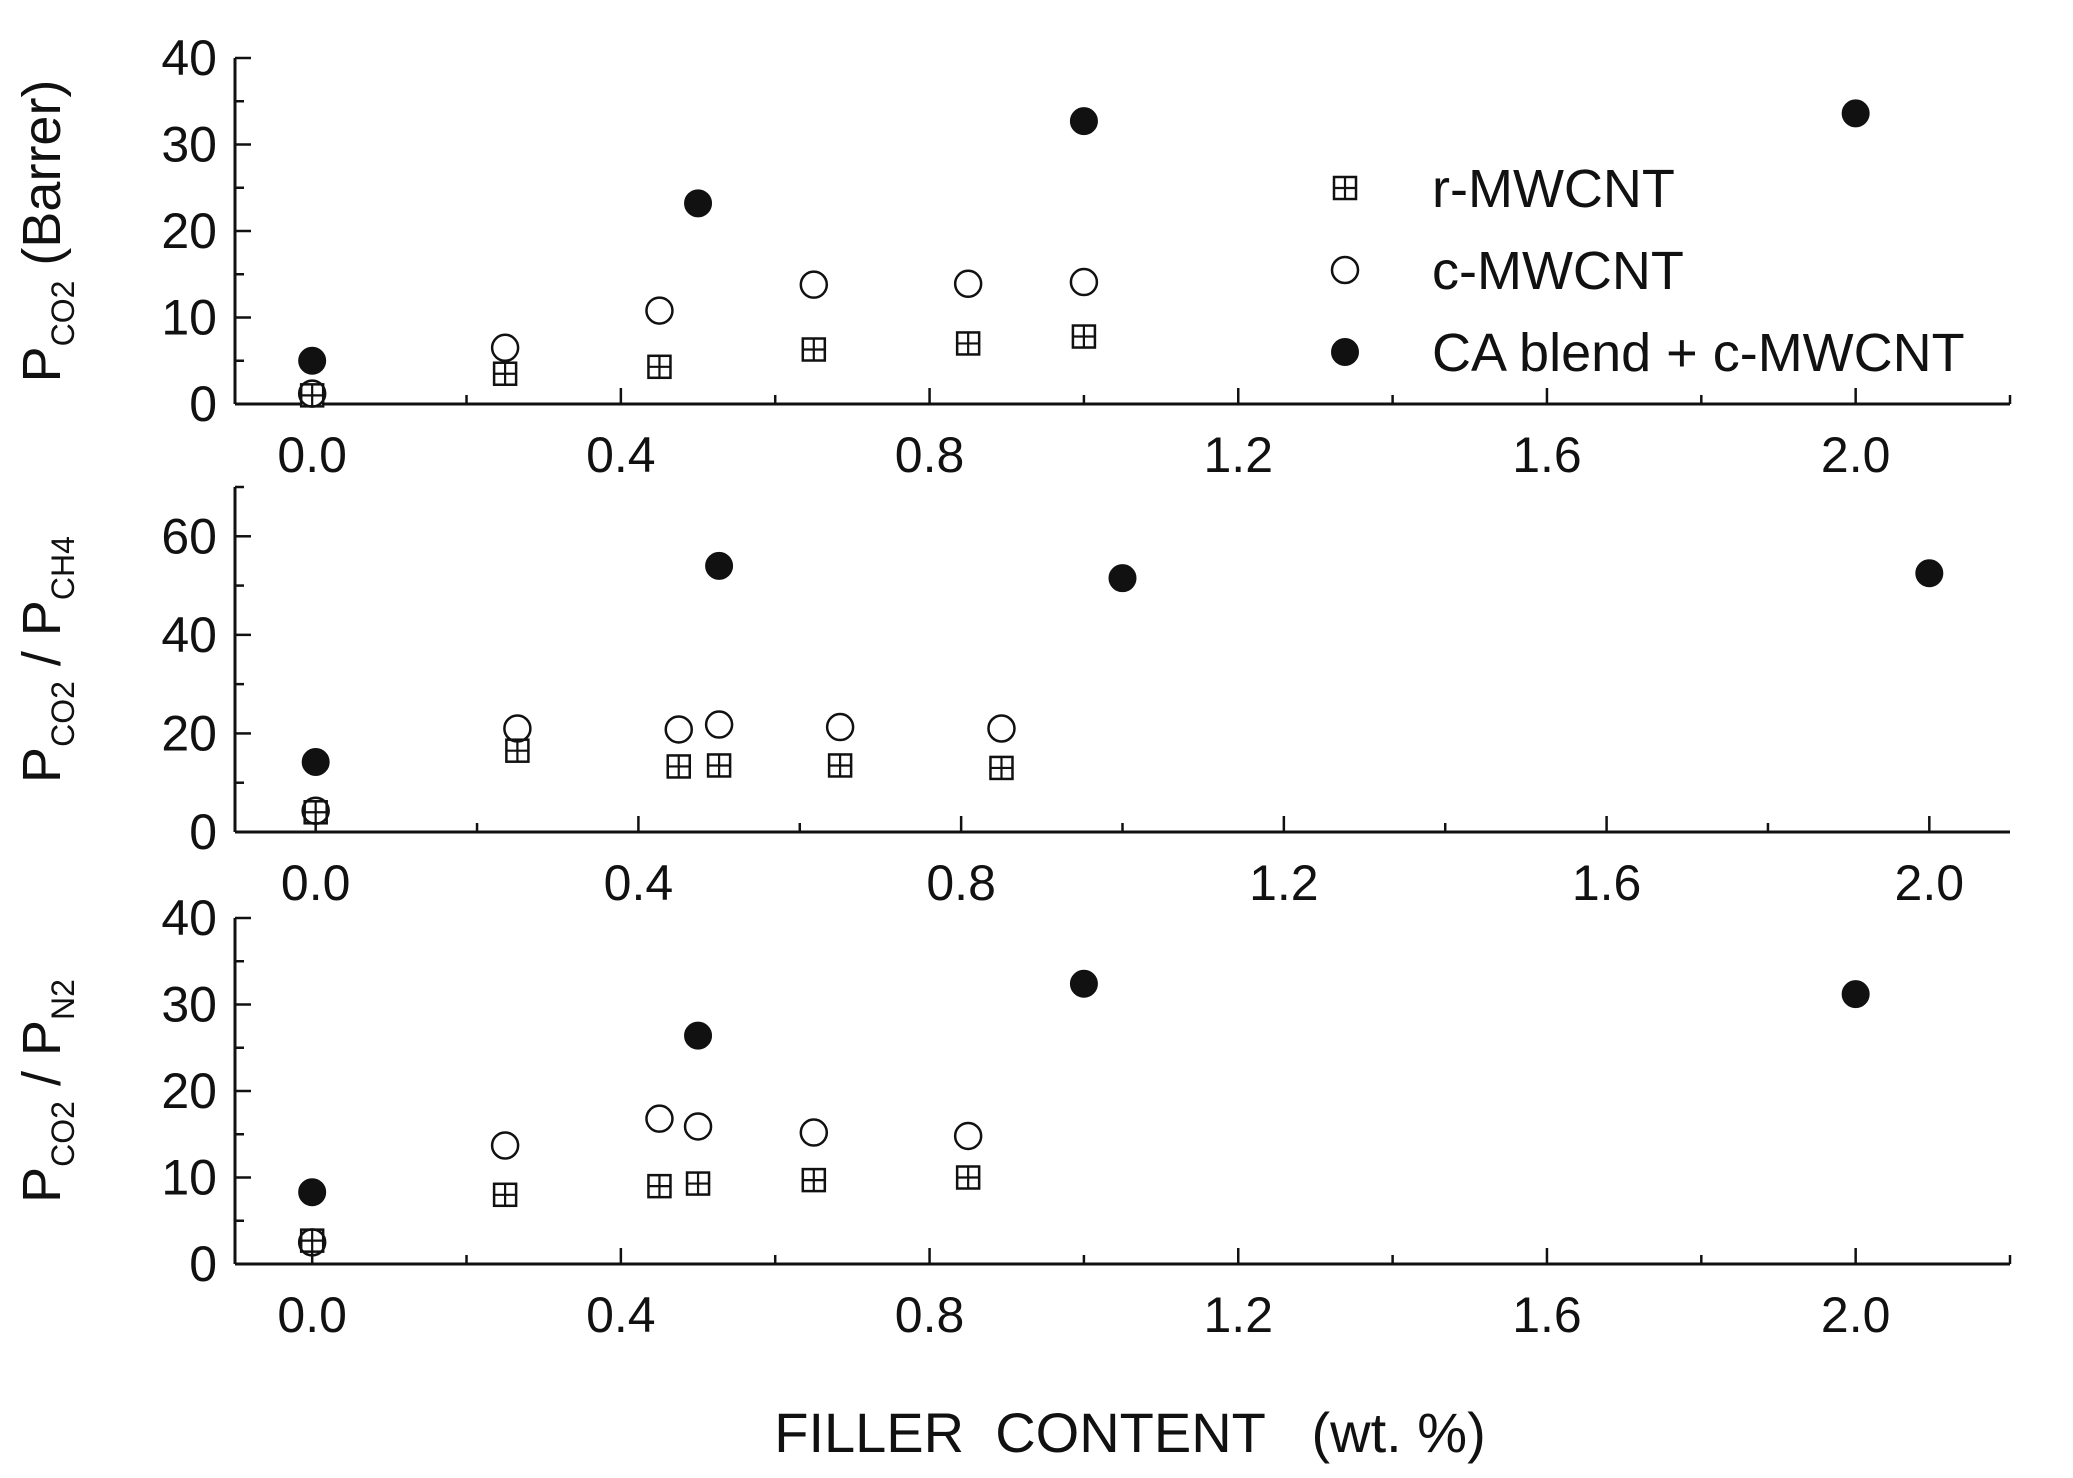  I want to click on legend: r-MWCNT c-MWCNT CA blend + c-MWCNT, so click(1647, 271).